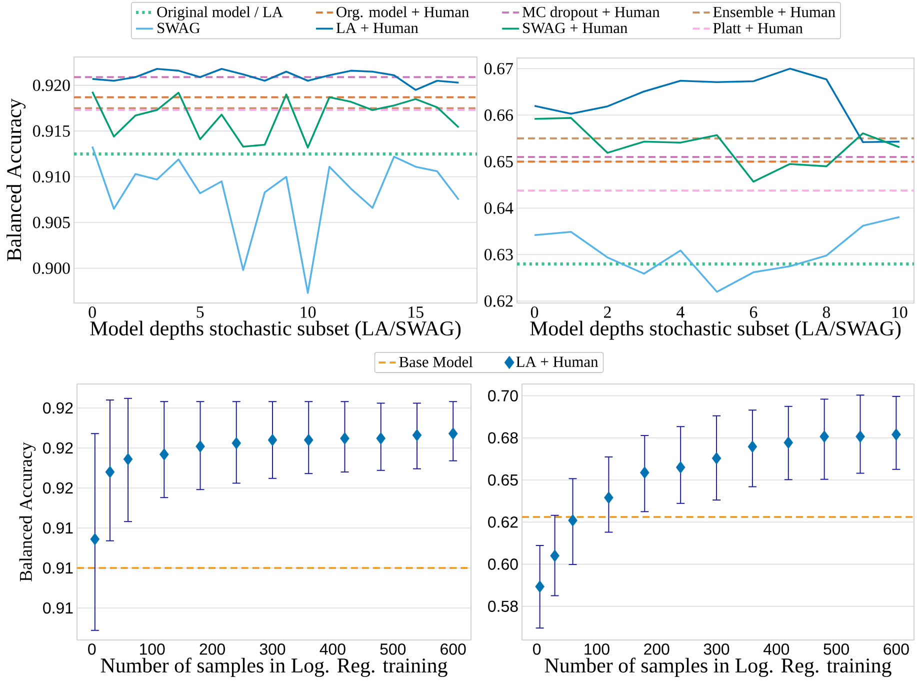 This screenshot has width=917, height=688. Describe the element at coordinates (436, 362) in the screenshot. I see `legend-label: Base Model` at that location.